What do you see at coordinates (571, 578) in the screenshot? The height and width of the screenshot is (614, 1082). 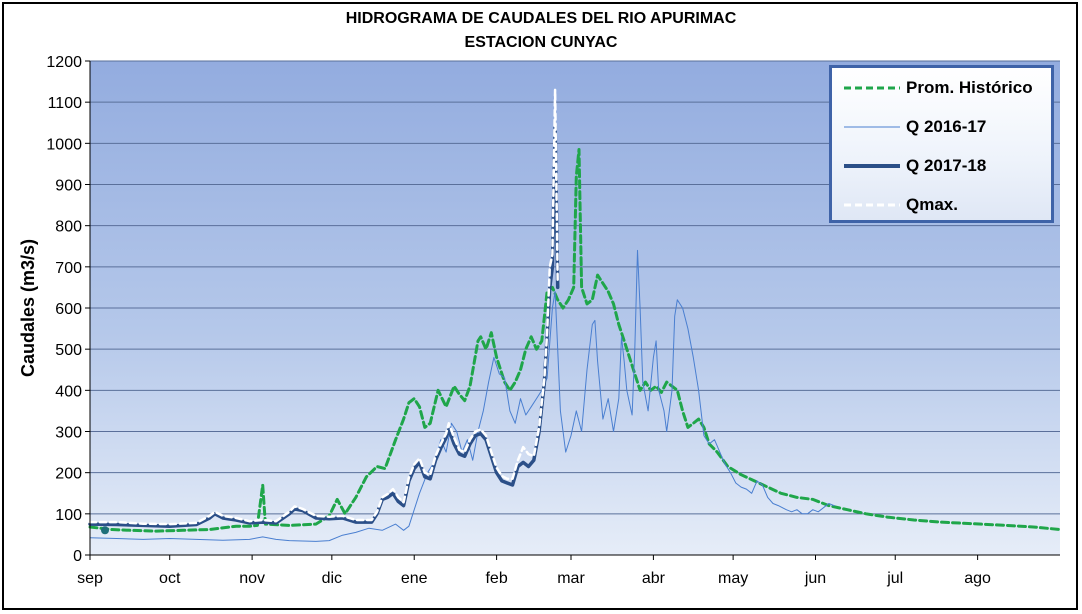 I see `x-tick-label: mar` at bounding box center [571, 578].